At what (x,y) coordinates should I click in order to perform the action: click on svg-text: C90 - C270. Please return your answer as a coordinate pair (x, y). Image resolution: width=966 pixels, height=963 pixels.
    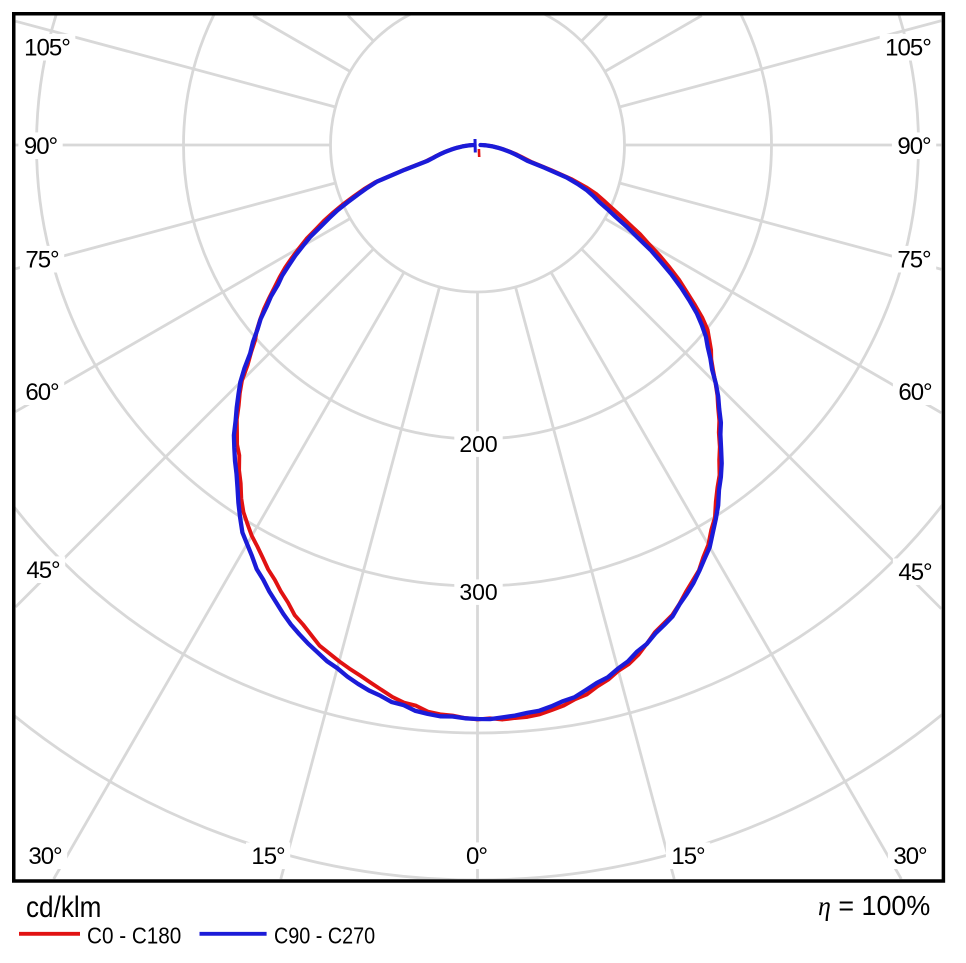
    Looking at the image, I should click on (324, 936).